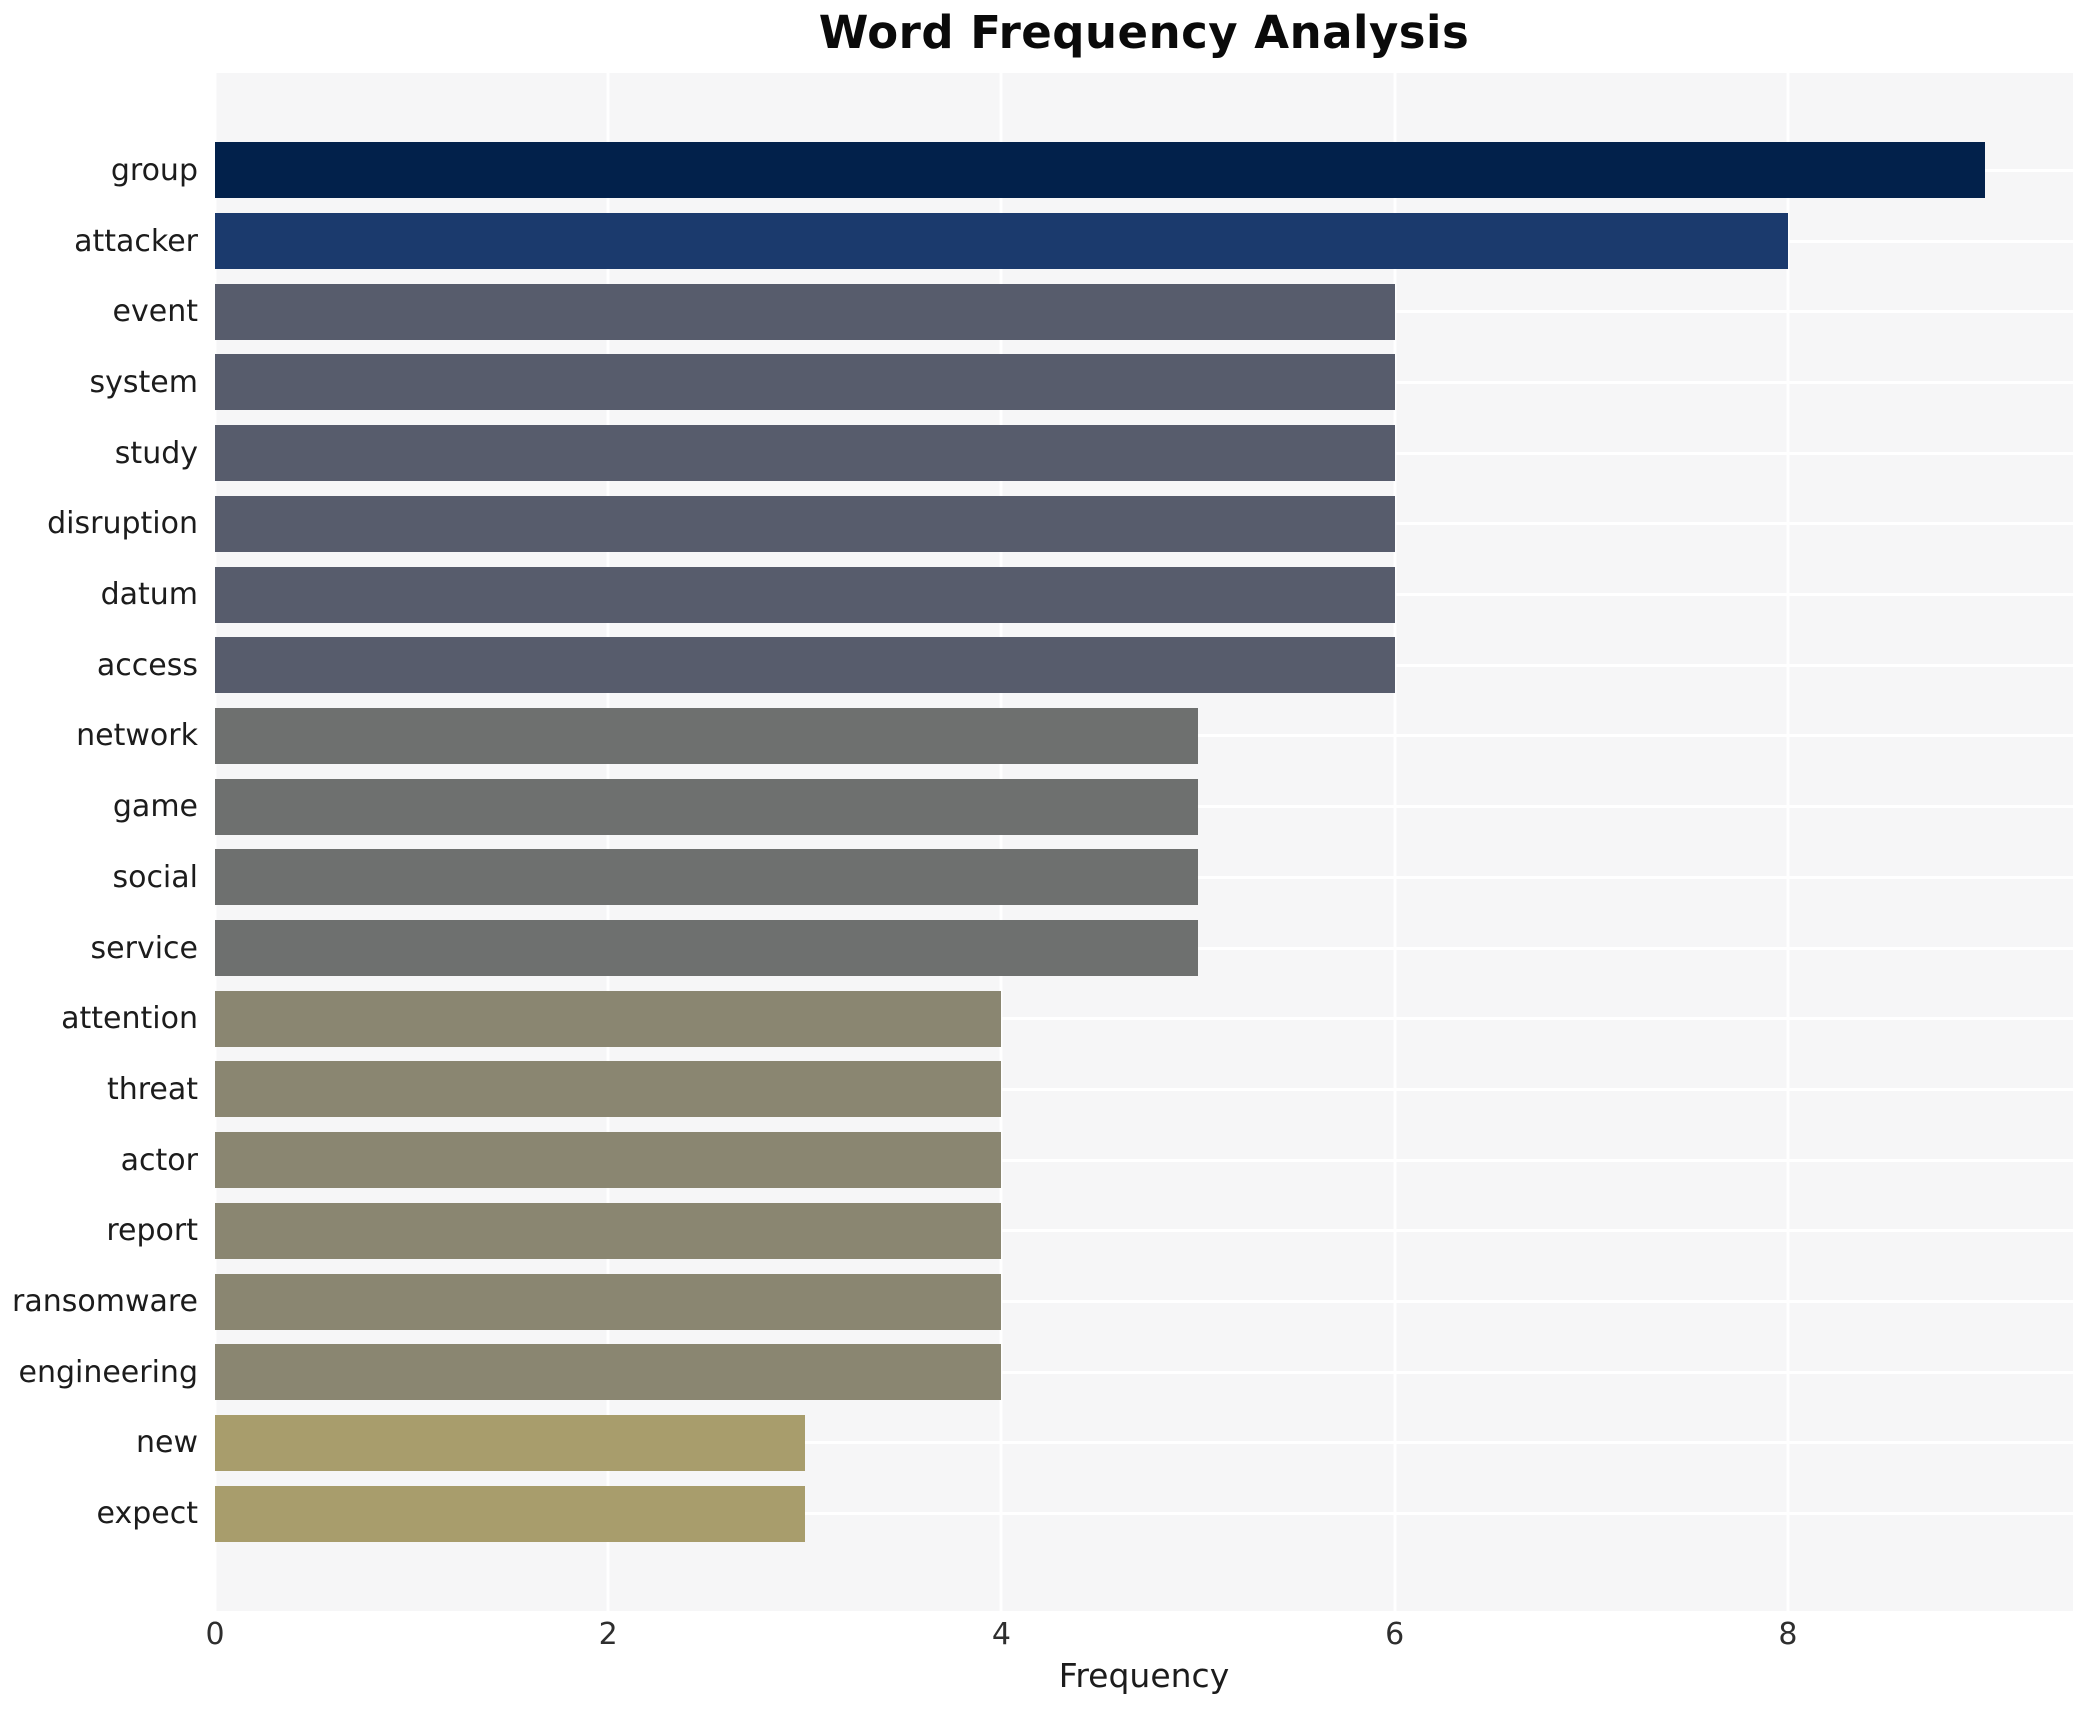 The height and width of the screenshot is (1710, 2093). I want to click on x-axis-ticks: 0 2 4 6 8, so click(1139, 1635).